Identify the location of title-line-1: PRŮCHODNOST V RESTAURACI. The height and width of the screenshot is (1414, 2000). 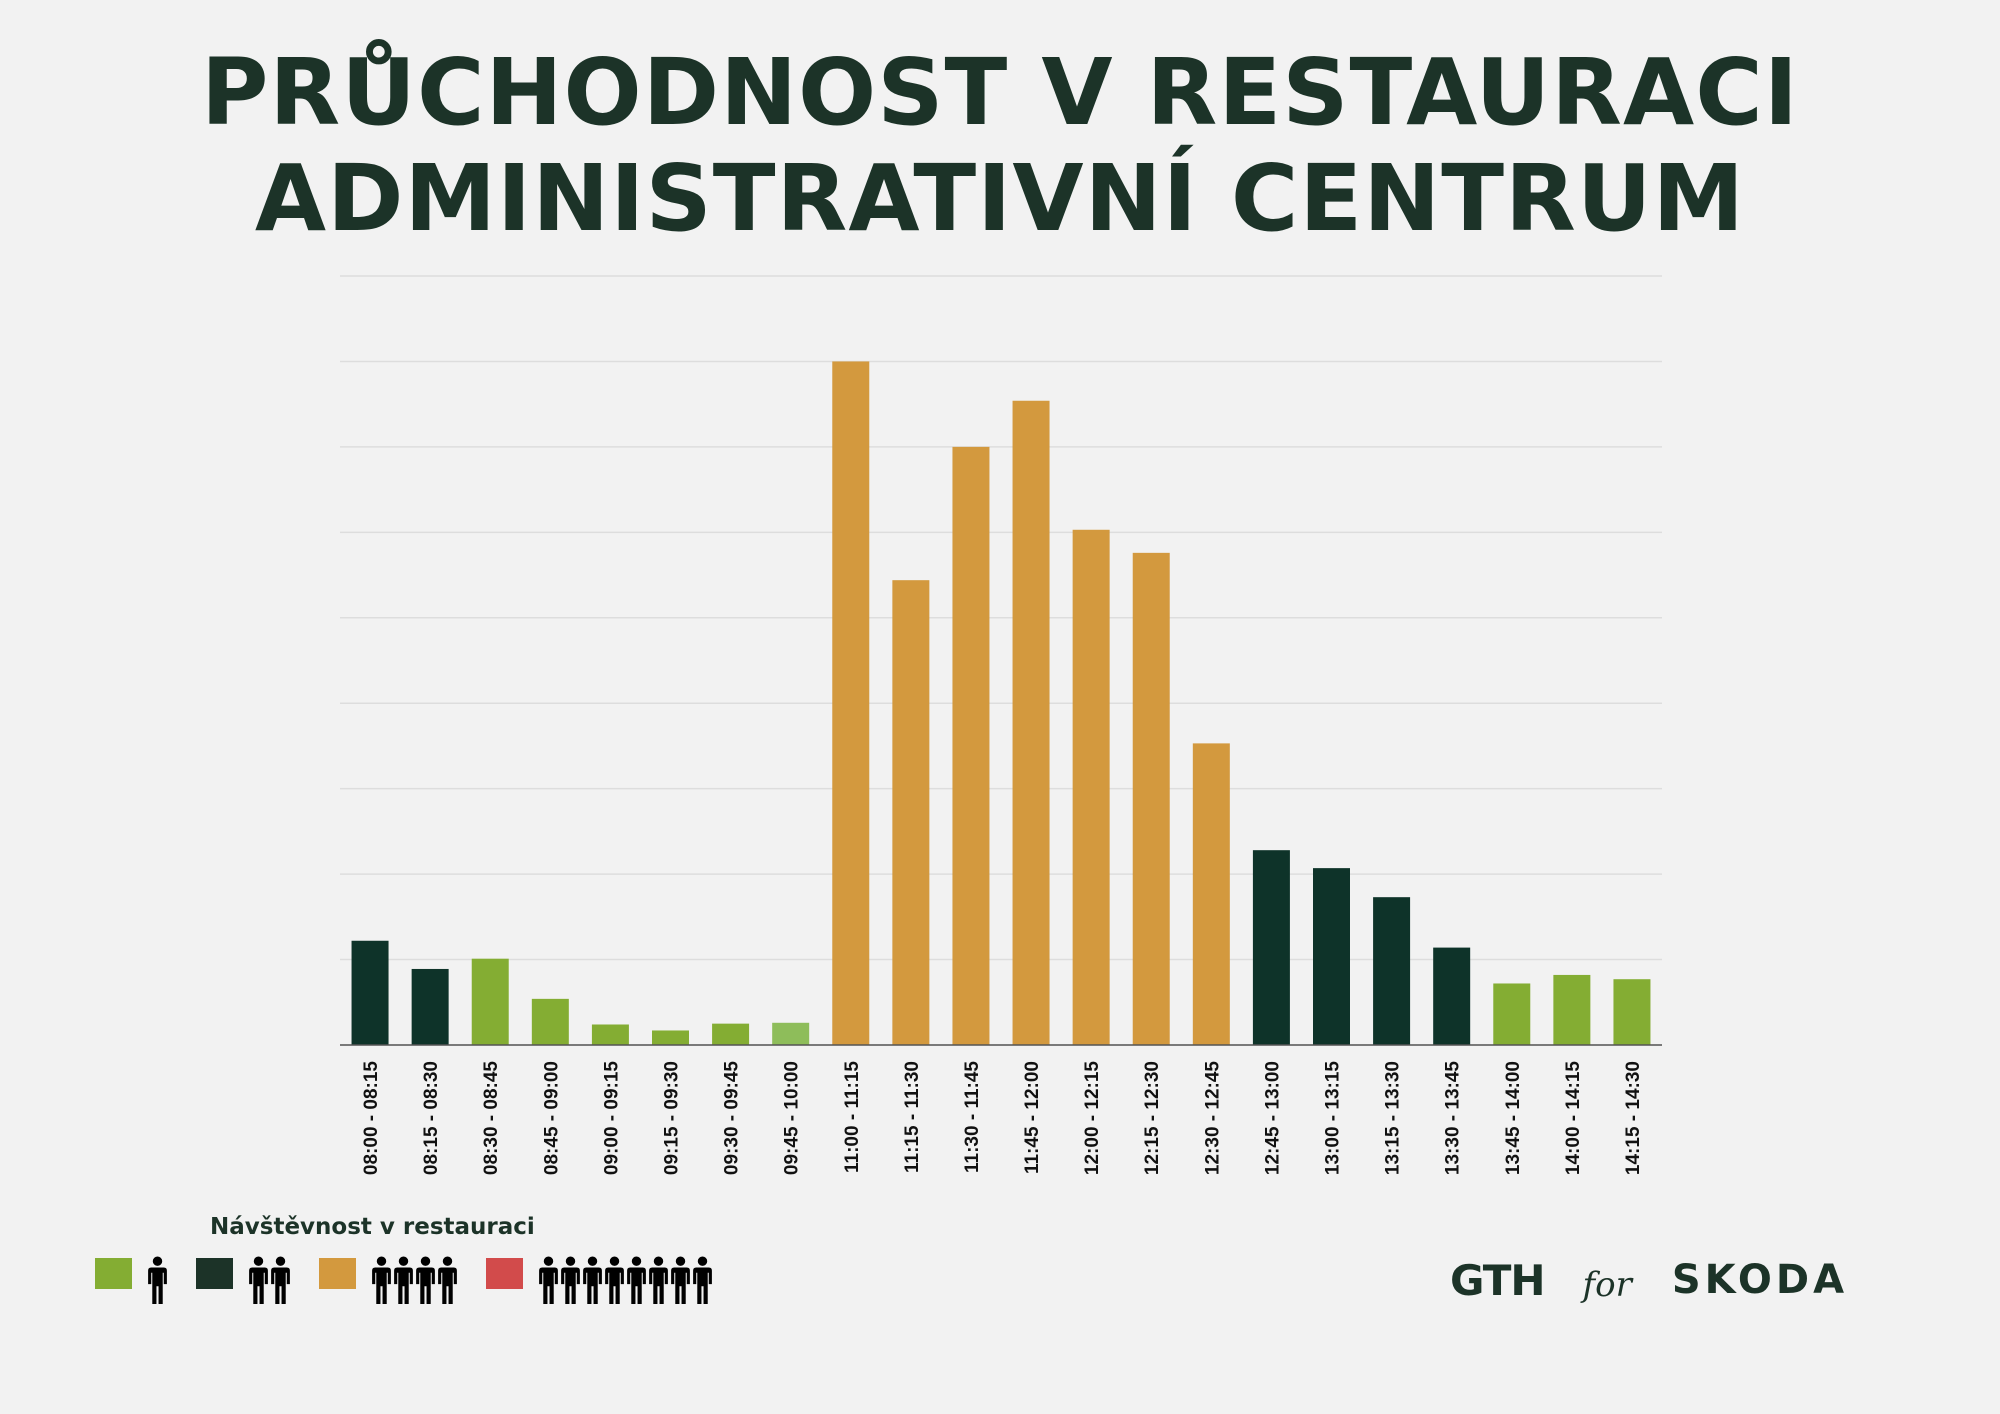
(1000, 92).